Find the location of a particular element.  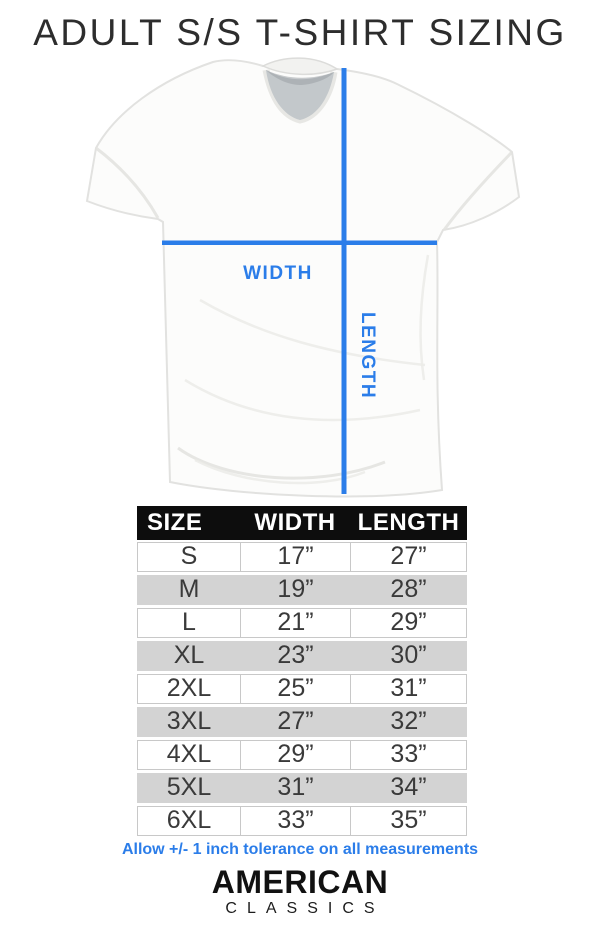

length-cell: 35” is located at coordinates (408, 821).